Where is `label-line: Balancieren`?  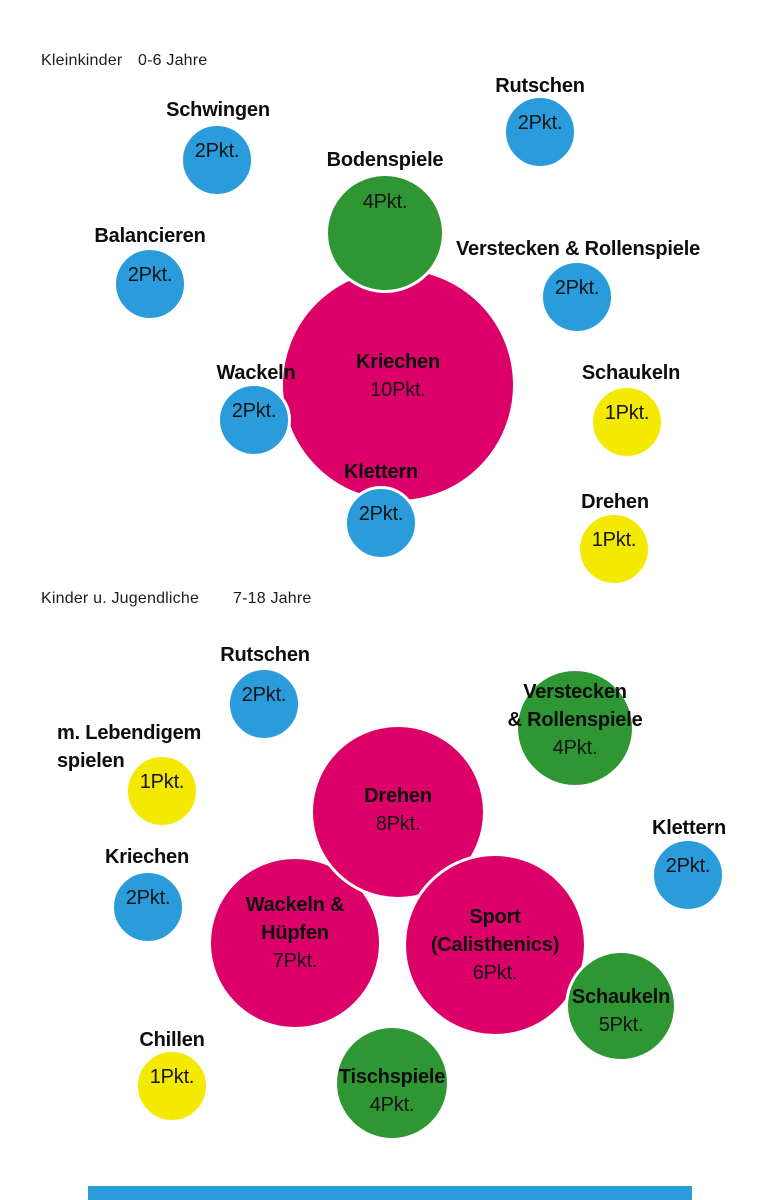
label-line: Balancieren is located at coordinates (150, 236).